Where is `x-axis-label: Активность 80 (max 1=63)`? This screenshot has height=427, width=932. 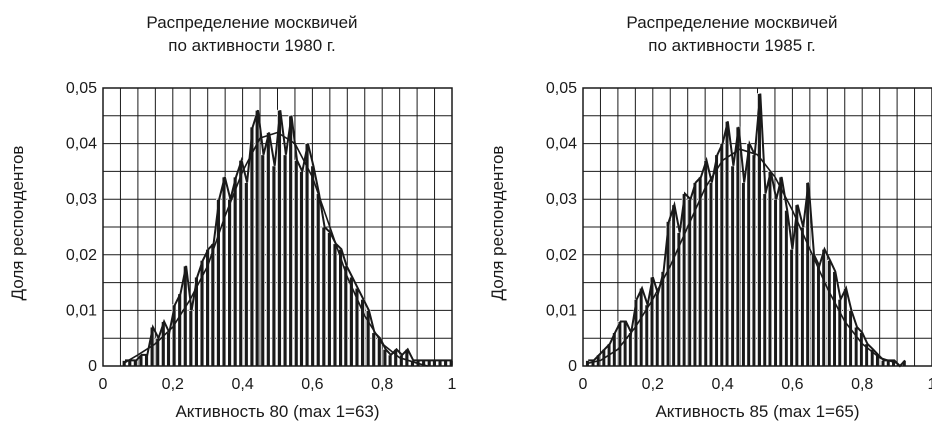
x-axis-label: Активность 80 (max 1=63) is located at coordinates (277, 411).